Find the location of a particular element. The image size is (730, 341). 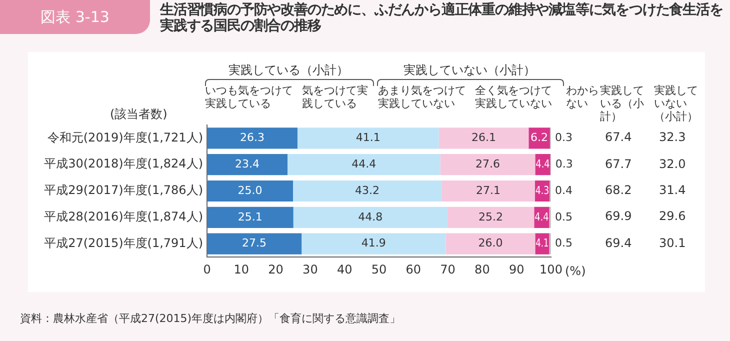

data-label: 0.4 is located at coordinates (563, 190).